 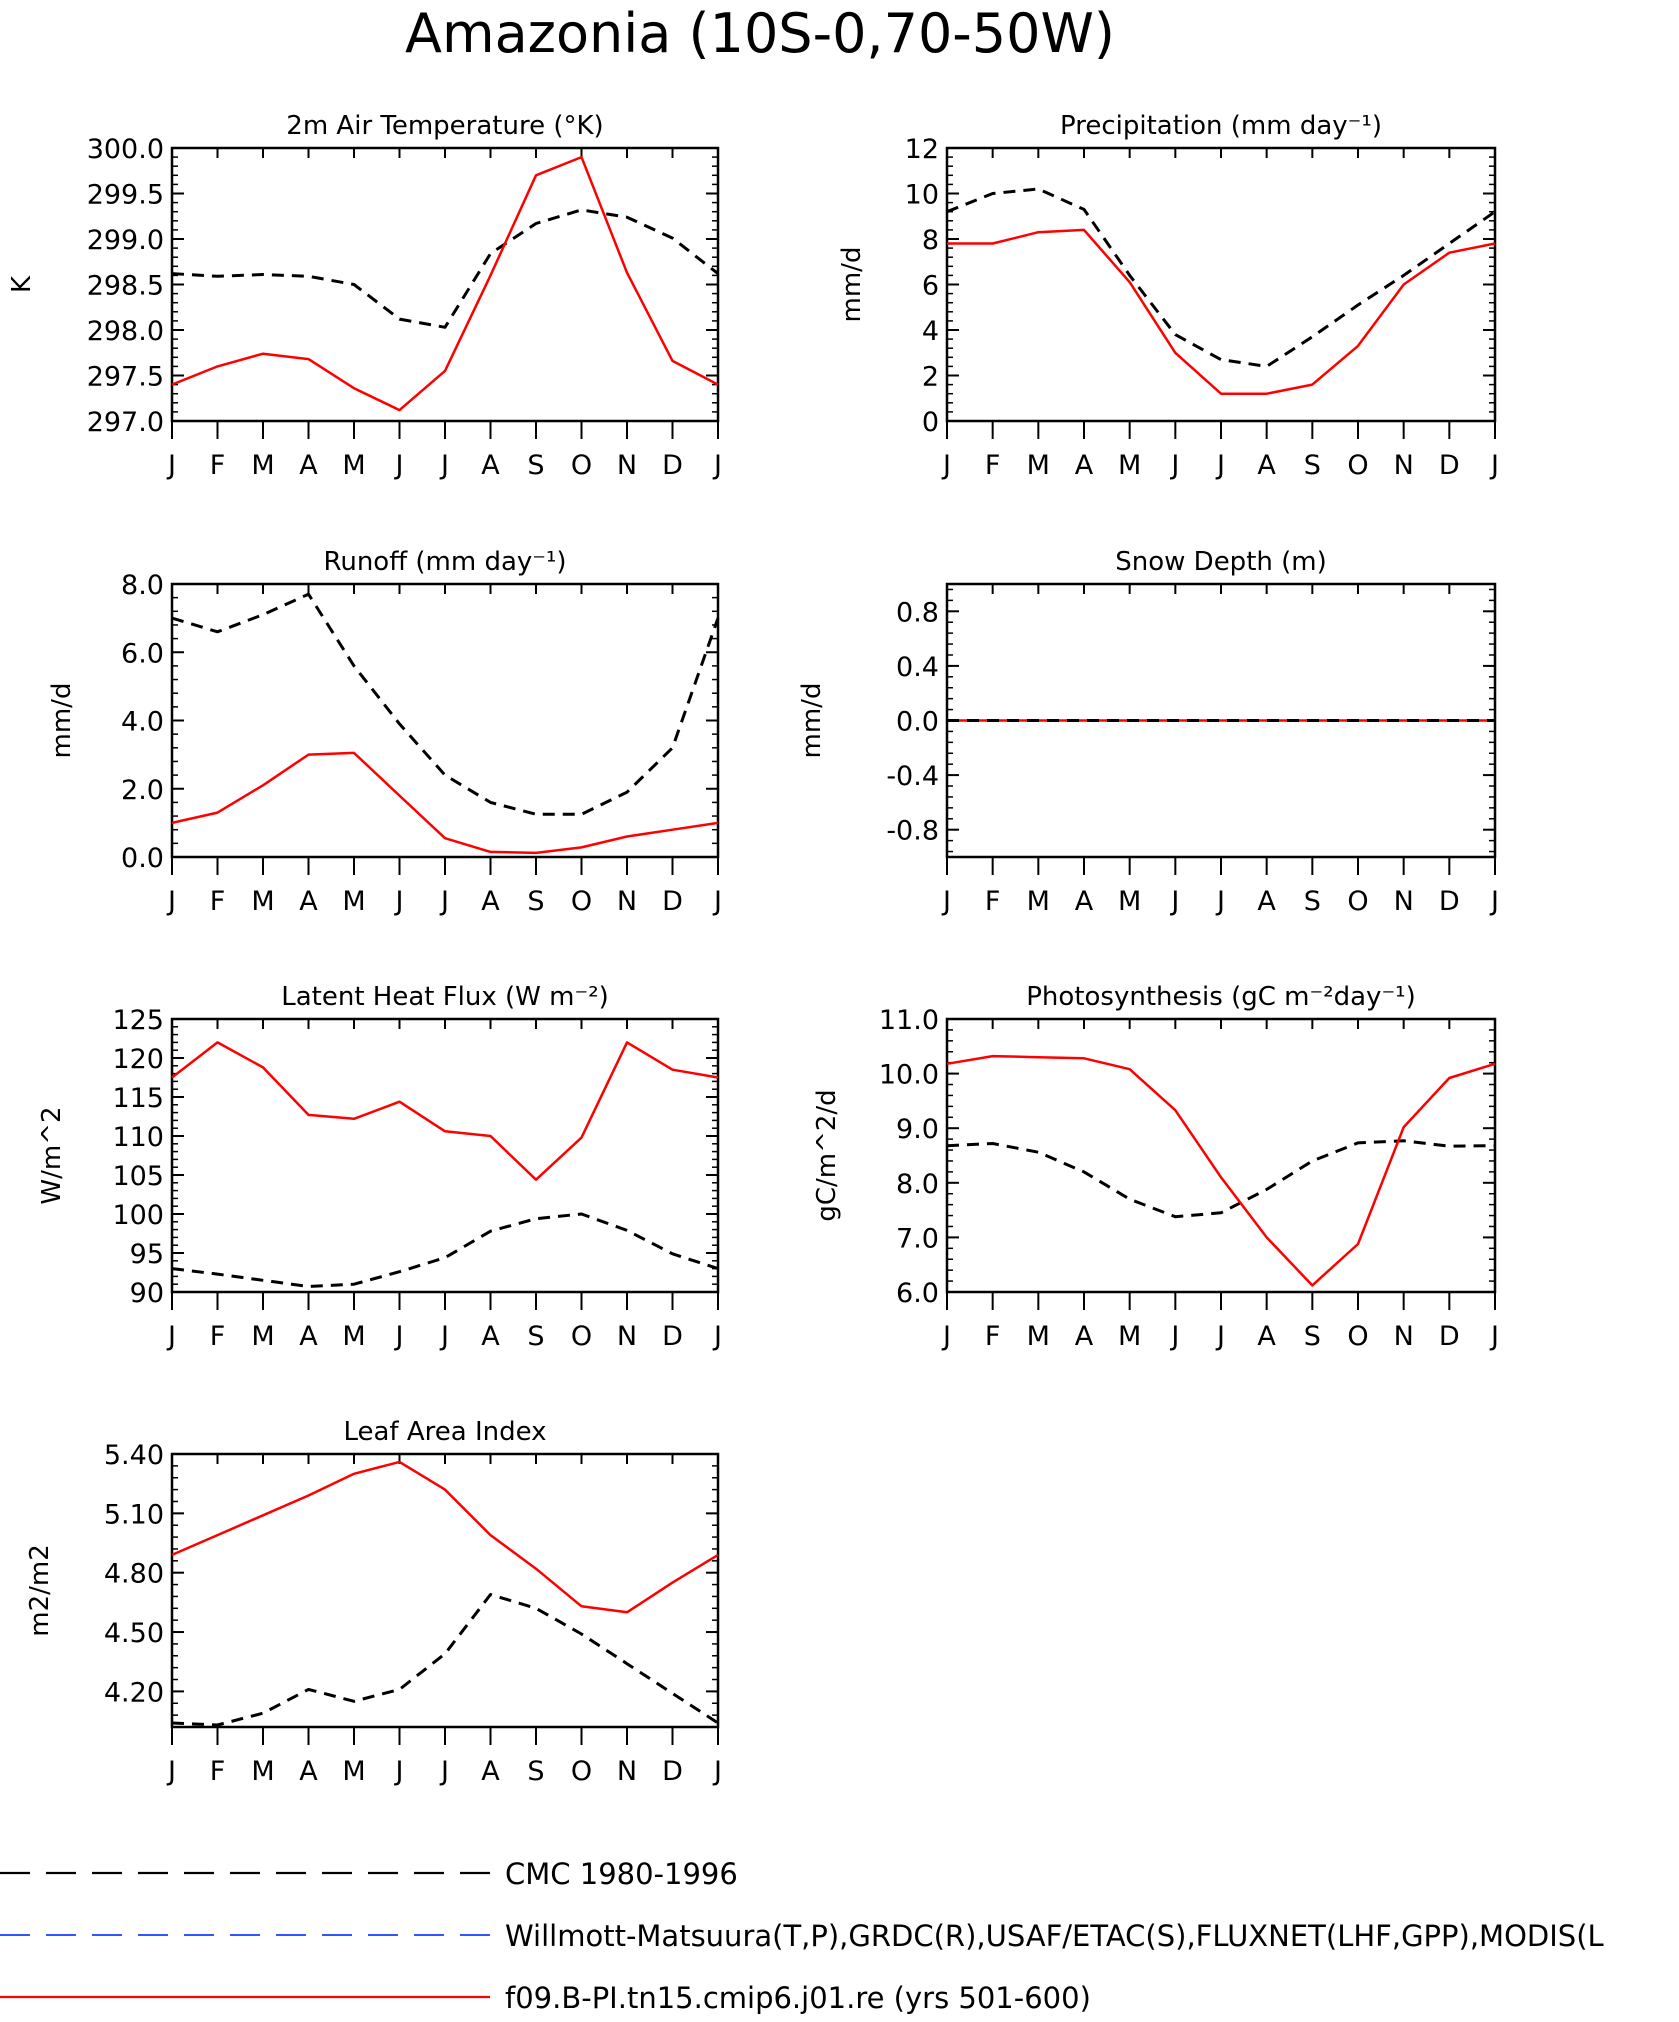 I want to click on y-tick-label: 298.0, so click(x=125, y=331).